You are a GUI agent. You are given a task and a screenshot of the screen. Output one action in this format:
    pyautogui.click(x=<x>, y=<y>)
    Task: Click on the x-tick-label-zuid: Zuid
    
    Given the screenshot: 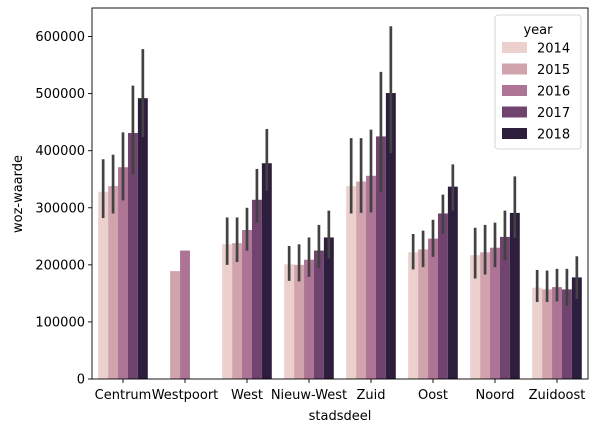 What is the action you would take?
    pyautogui.click(x=370, y=395)
    